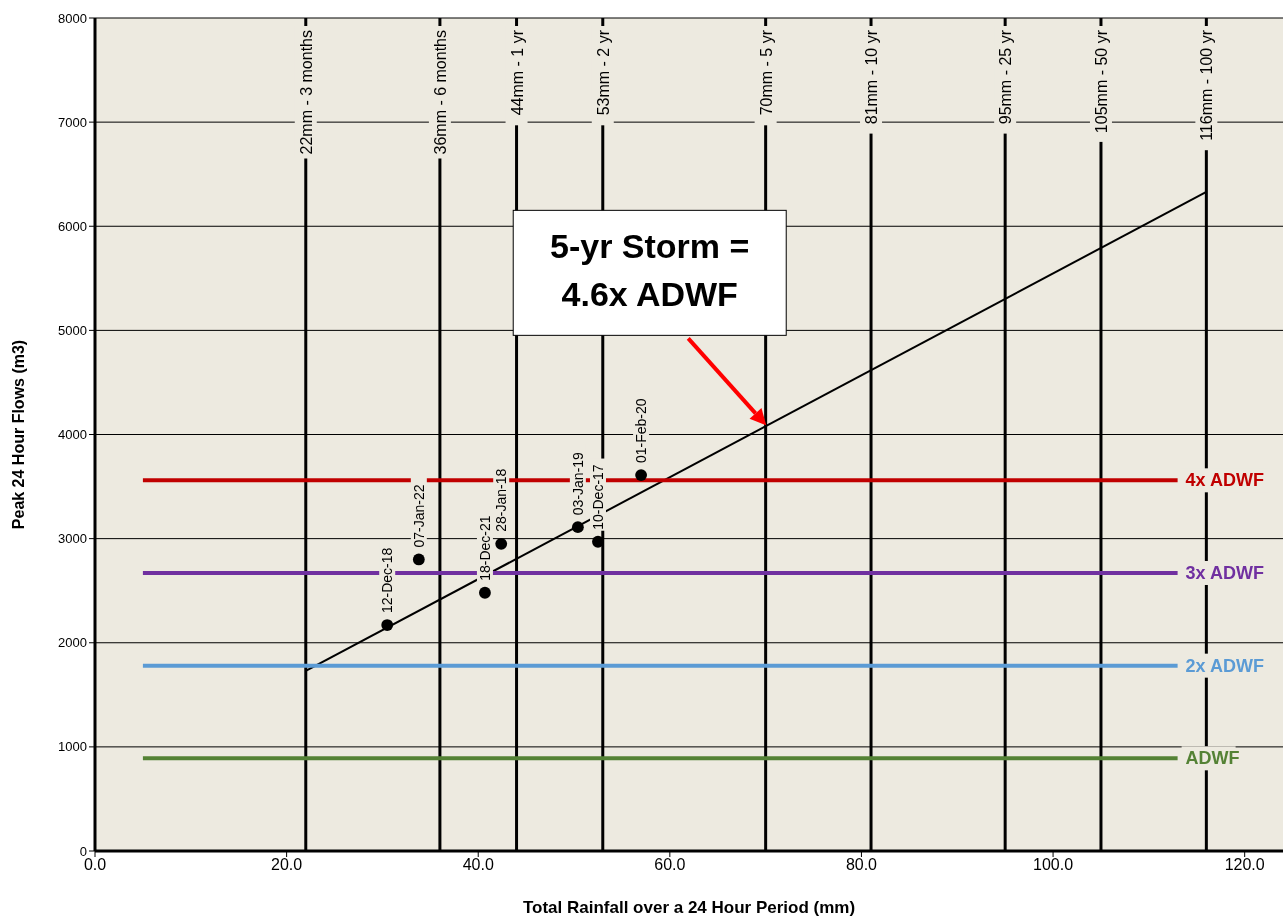 The width and height of the screenshot is (1288, 923). What do you see at coordinates (670, 865) in the screenshot?
I see `x-tick-label: 60.0` at bounding box center [670, 865].